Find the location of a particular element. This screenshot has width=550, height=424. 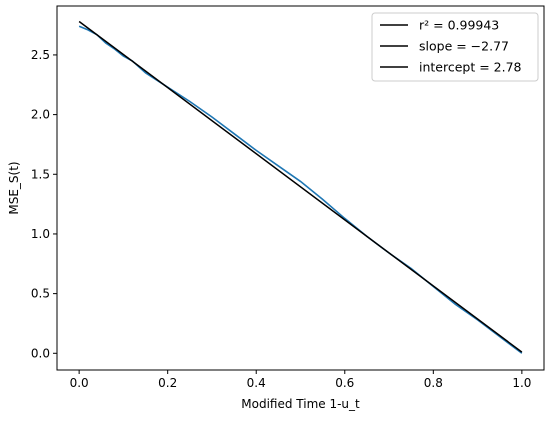

x-tick-label: 0.4 is located at coordinates (256, 383).